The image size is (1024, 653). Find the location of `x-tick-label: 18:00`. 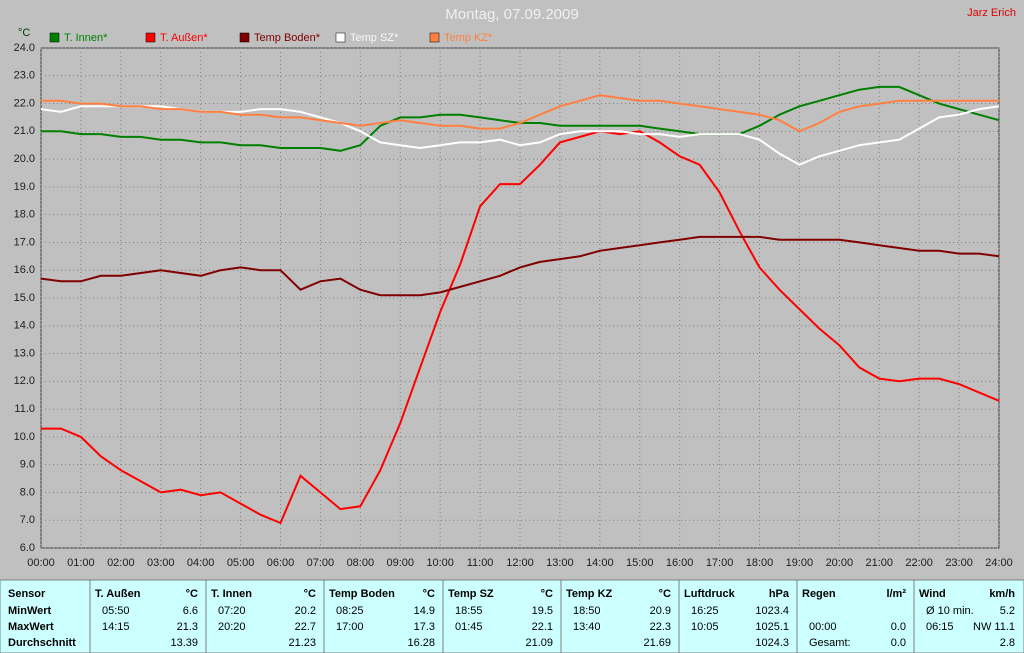

x-tick-label: 18:00 is located at coordinates (760, 563).